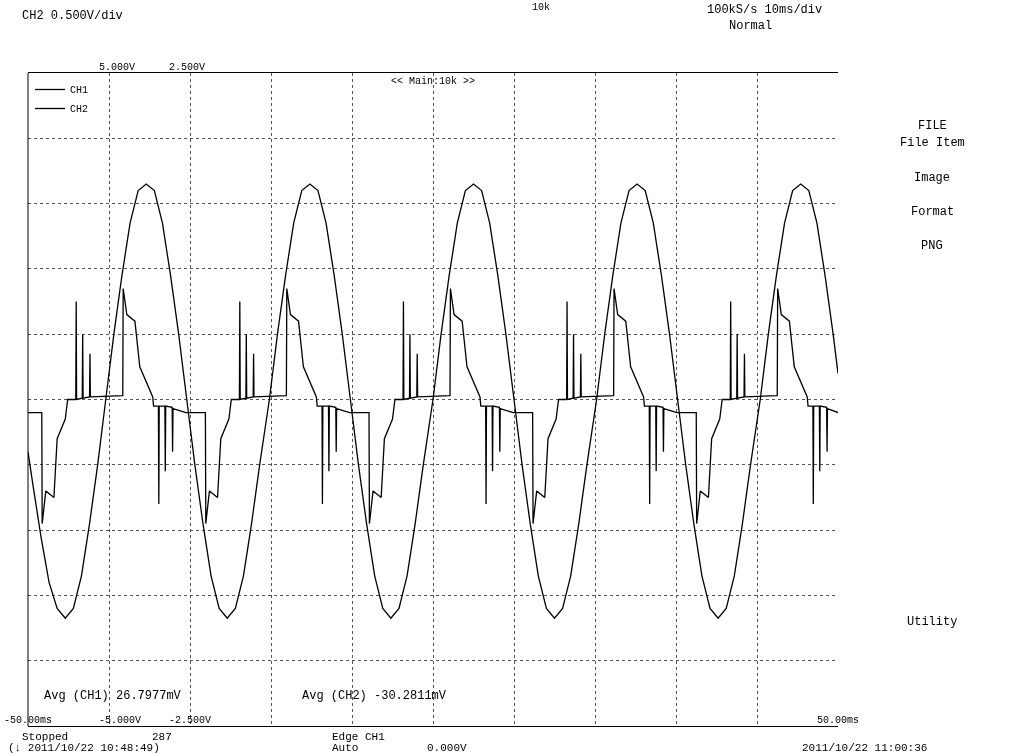 Image resolution: width=1009 pixels, height=754 pixels. I want to click on text: Normal, so click(751, 26).